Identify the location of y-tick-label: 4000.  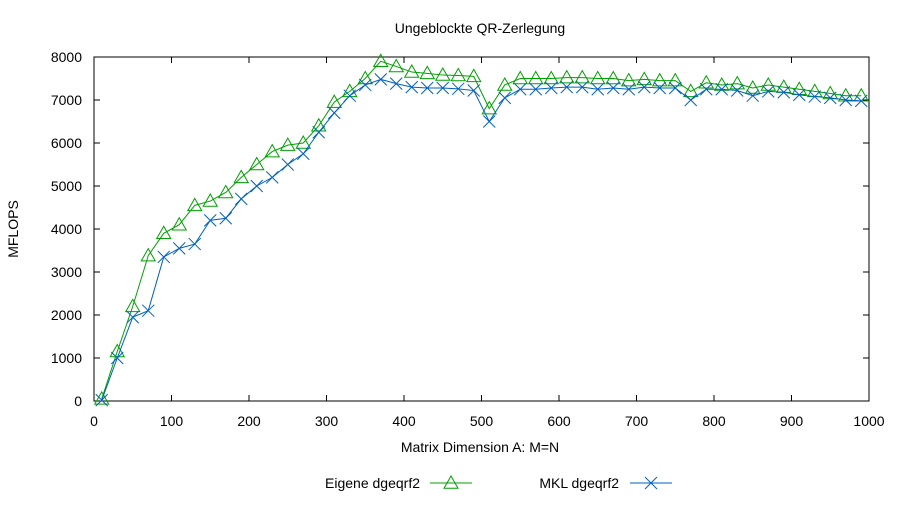
(66, 229).